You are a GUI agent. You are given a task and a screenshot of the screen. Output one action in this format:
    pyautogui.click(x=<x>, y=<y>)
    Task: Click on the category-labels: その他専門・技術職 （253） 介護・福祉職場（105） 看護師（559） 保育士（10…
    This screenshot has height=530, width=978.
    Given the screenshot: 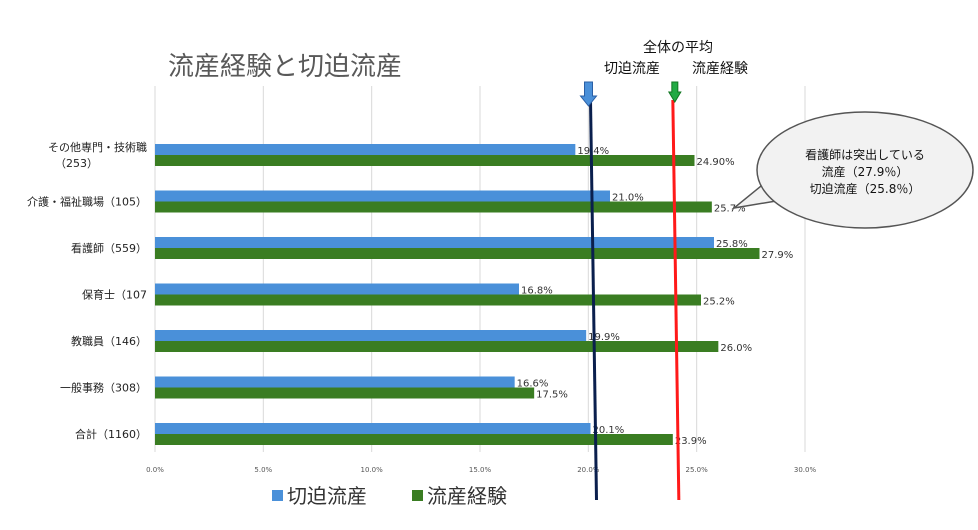 What is the action you would take?
    pyautogui.click(x=87, y=291)
    